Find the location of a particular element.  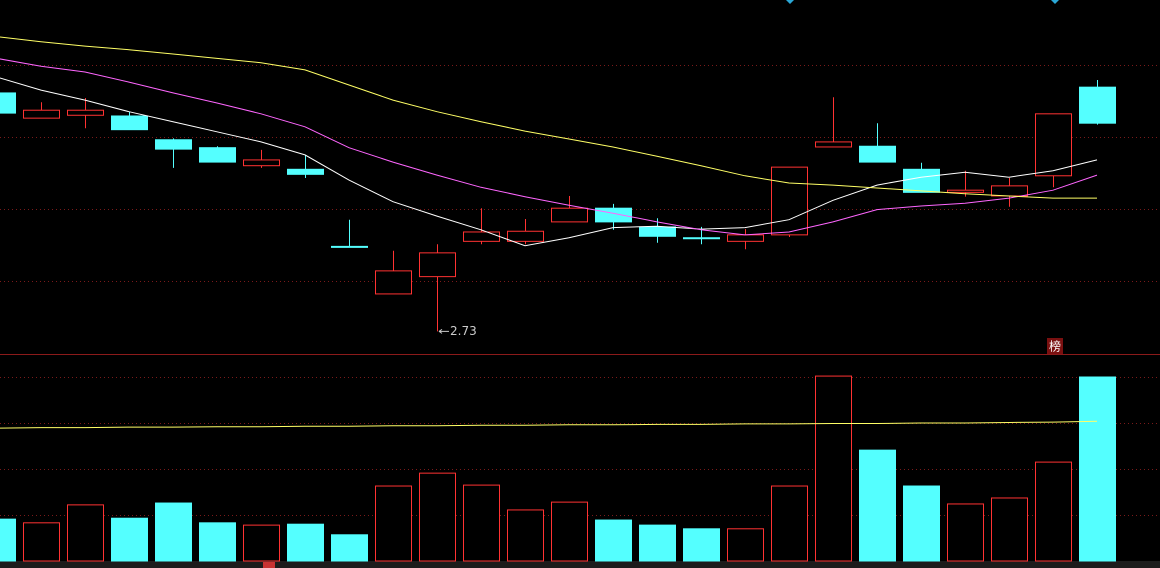

badge-box is located at coordinates (1055, 346).